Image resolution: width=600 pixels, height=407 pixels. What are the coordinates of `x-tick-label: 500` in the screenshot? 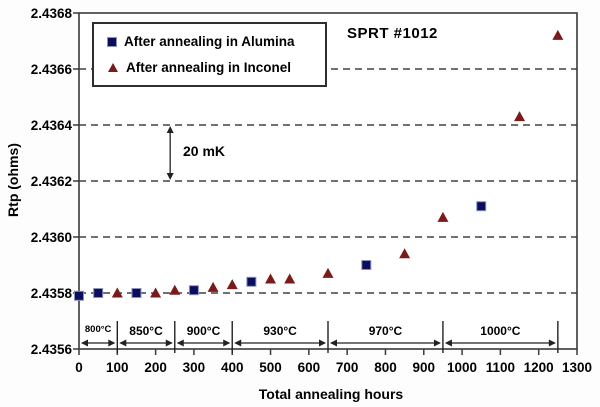 It's located at (270, 367).